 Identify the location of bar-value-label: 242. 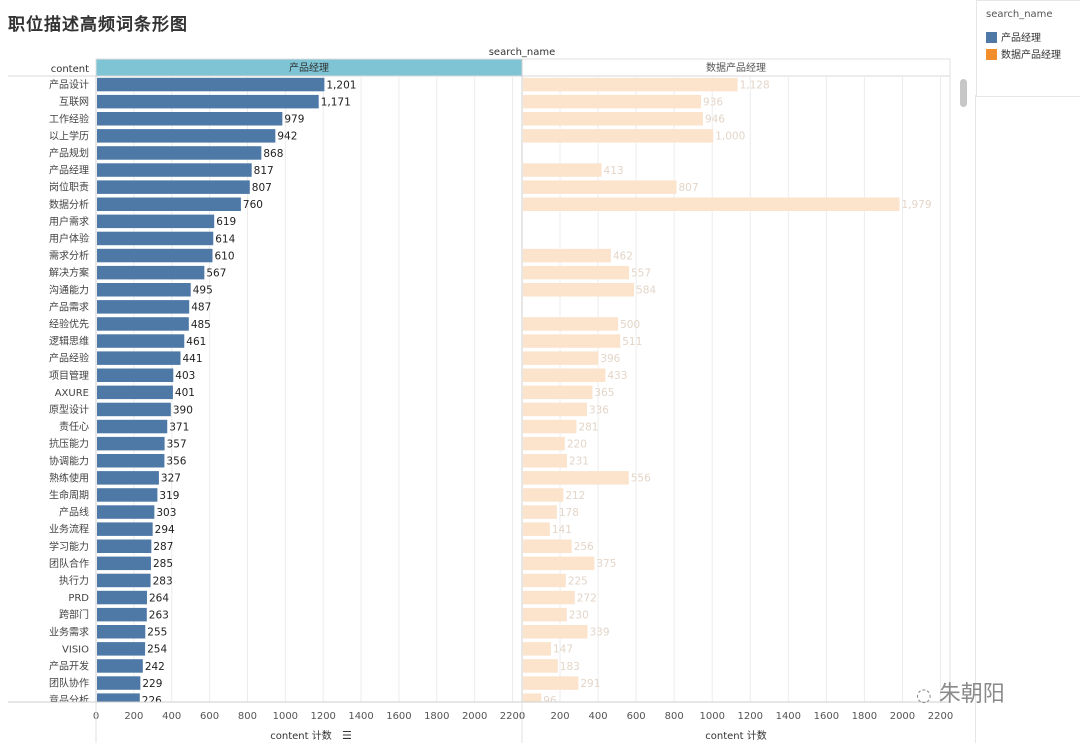
(155, 667).